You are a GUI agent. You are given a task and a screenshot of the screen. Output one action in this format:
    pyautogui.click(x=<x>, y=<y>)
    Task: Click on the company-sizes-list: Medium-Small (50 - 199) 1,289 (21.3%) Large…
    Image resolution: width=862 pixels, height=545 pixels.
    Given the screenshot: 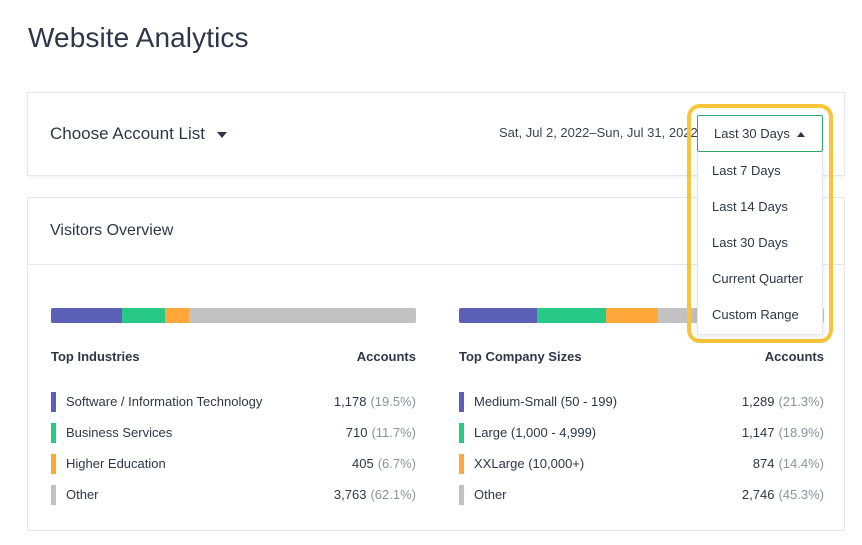 What is the action you would take?
    pyautogui.click(x=641, y=448)
    